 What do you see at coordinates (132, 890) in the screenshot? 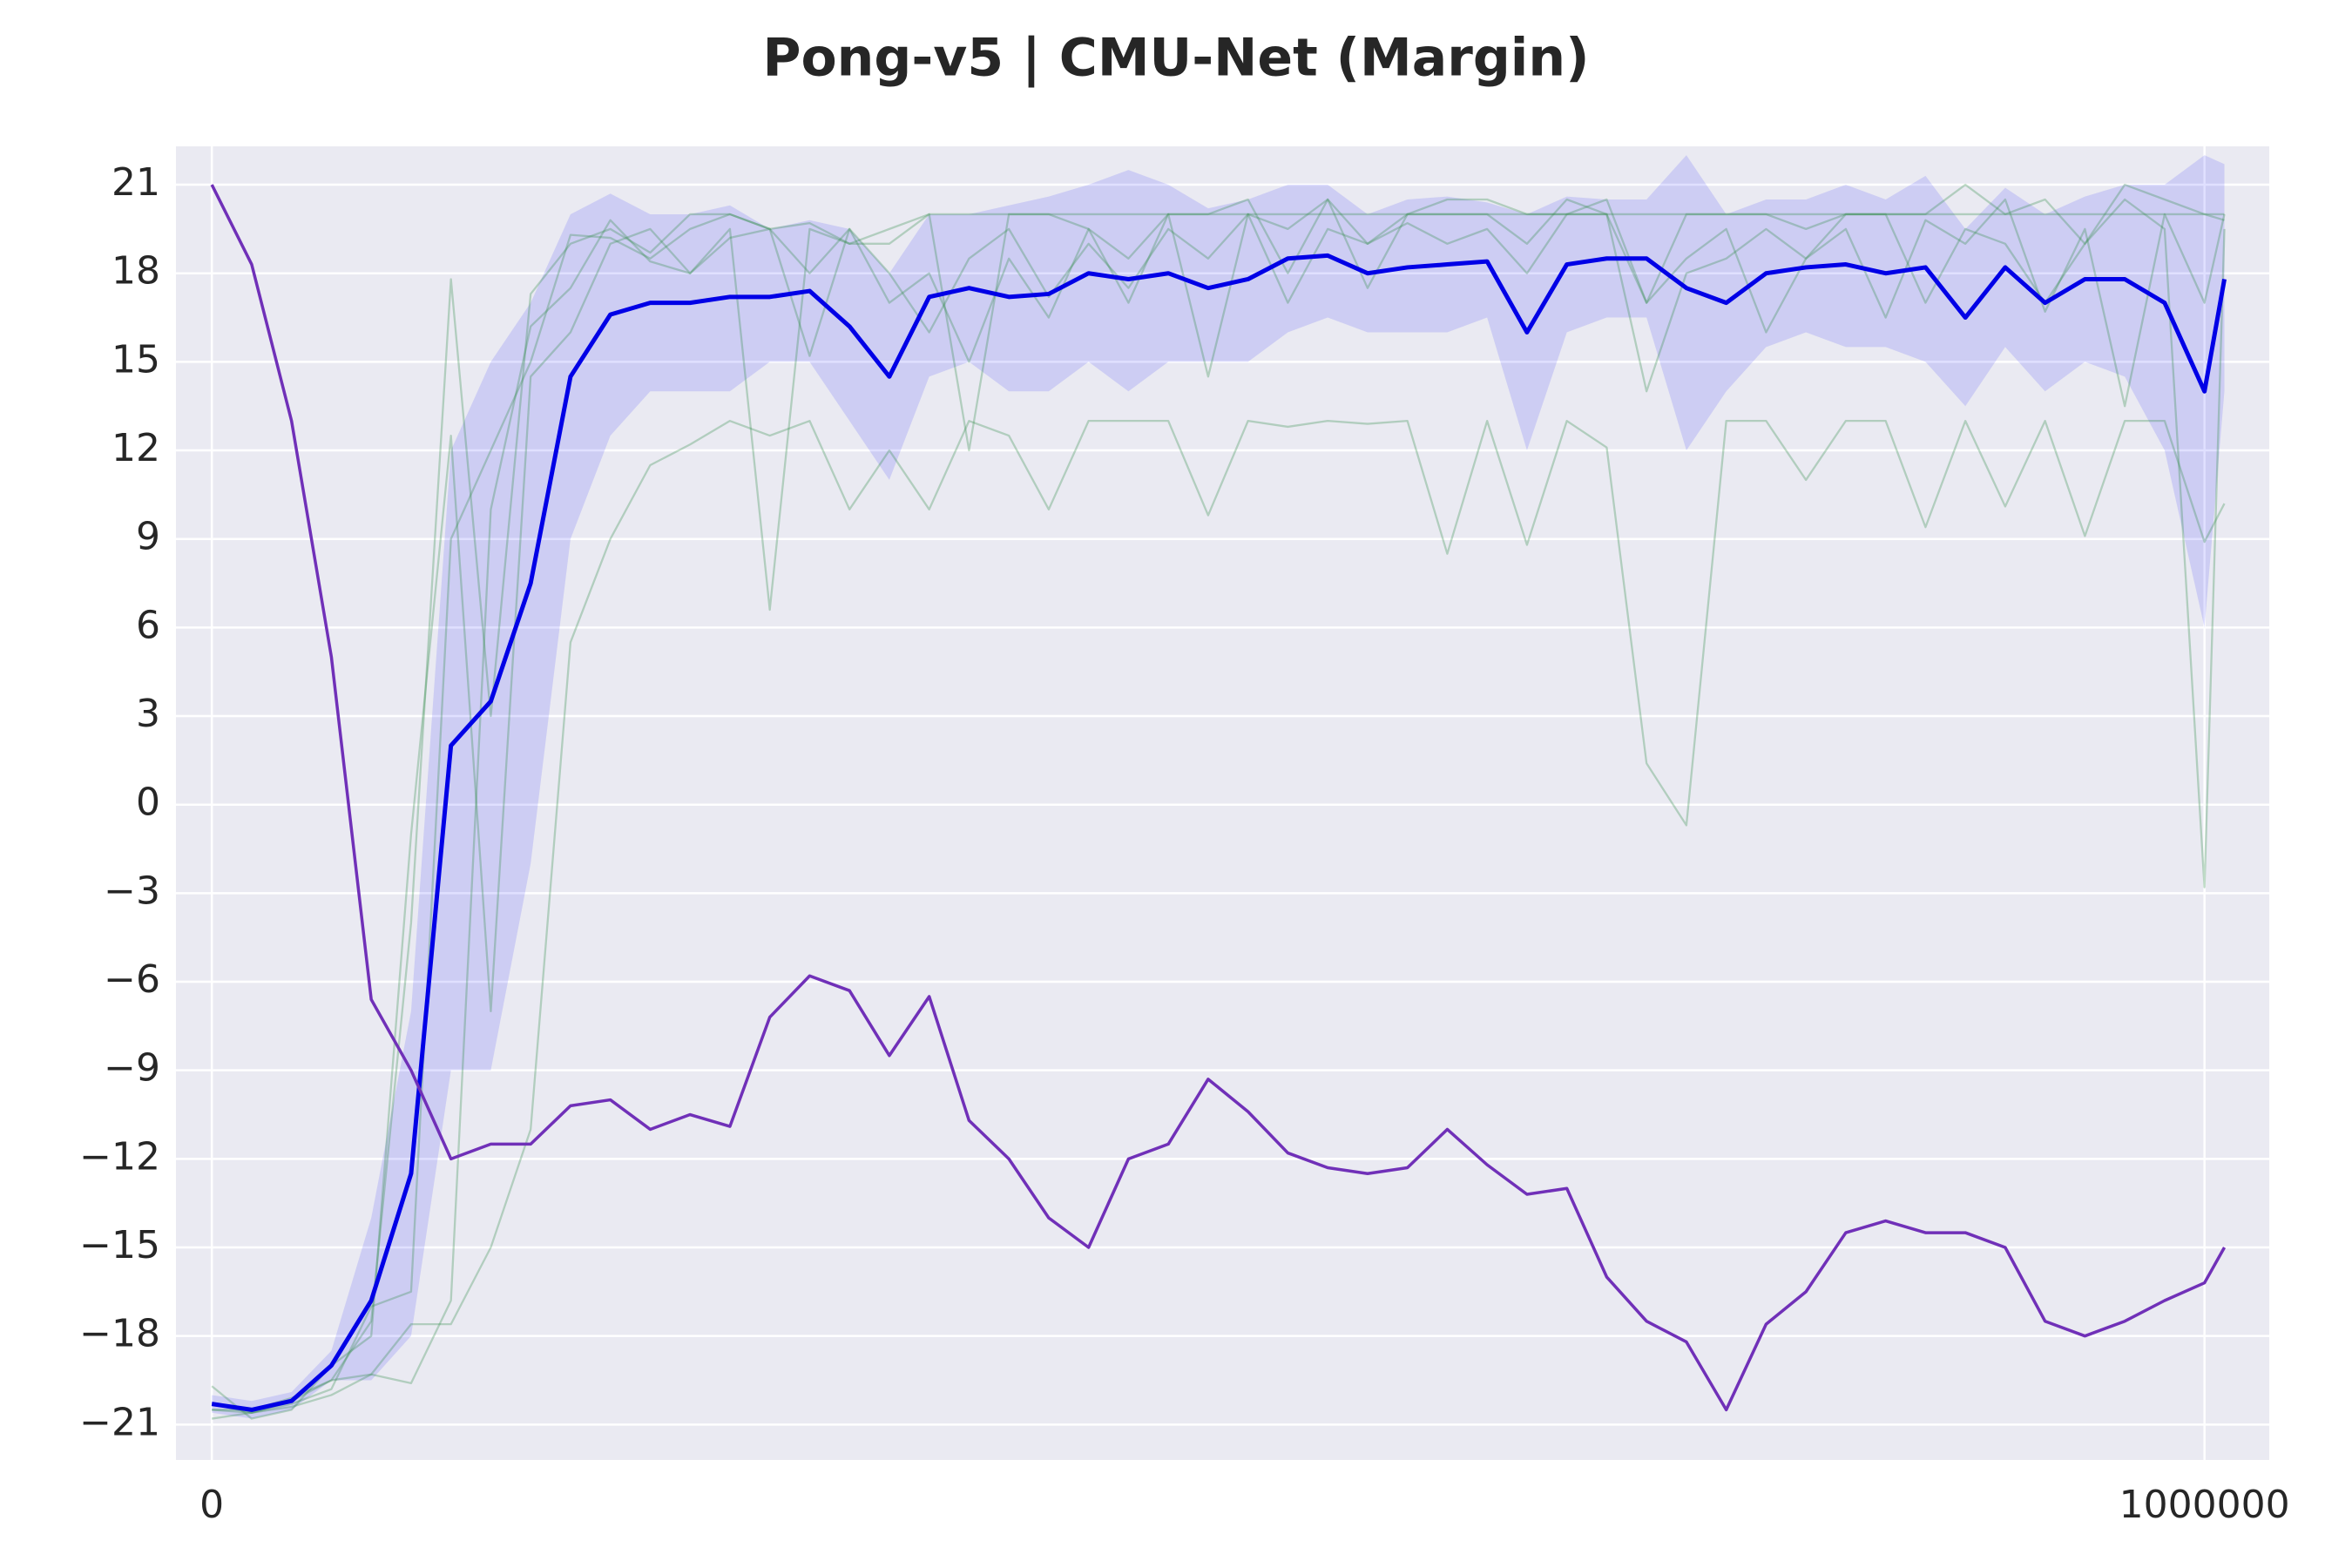
I see `y-tick-label: −3` at bounding box center [132, 890].